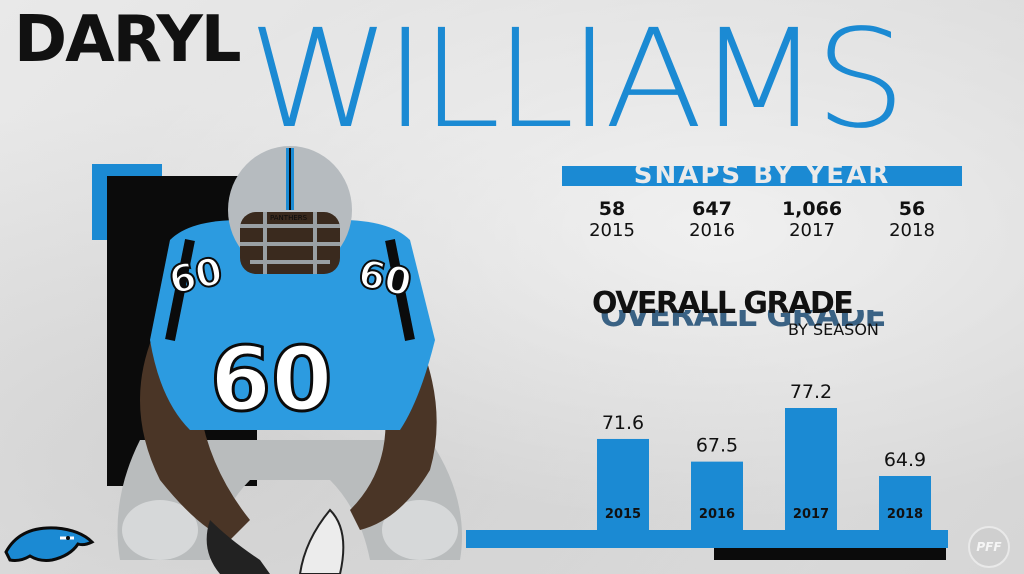 The image size is (1024, 574). Describe the element at coordinates (128, 40) in the screenshot. I see `player-first-name: DARYL` at that location.